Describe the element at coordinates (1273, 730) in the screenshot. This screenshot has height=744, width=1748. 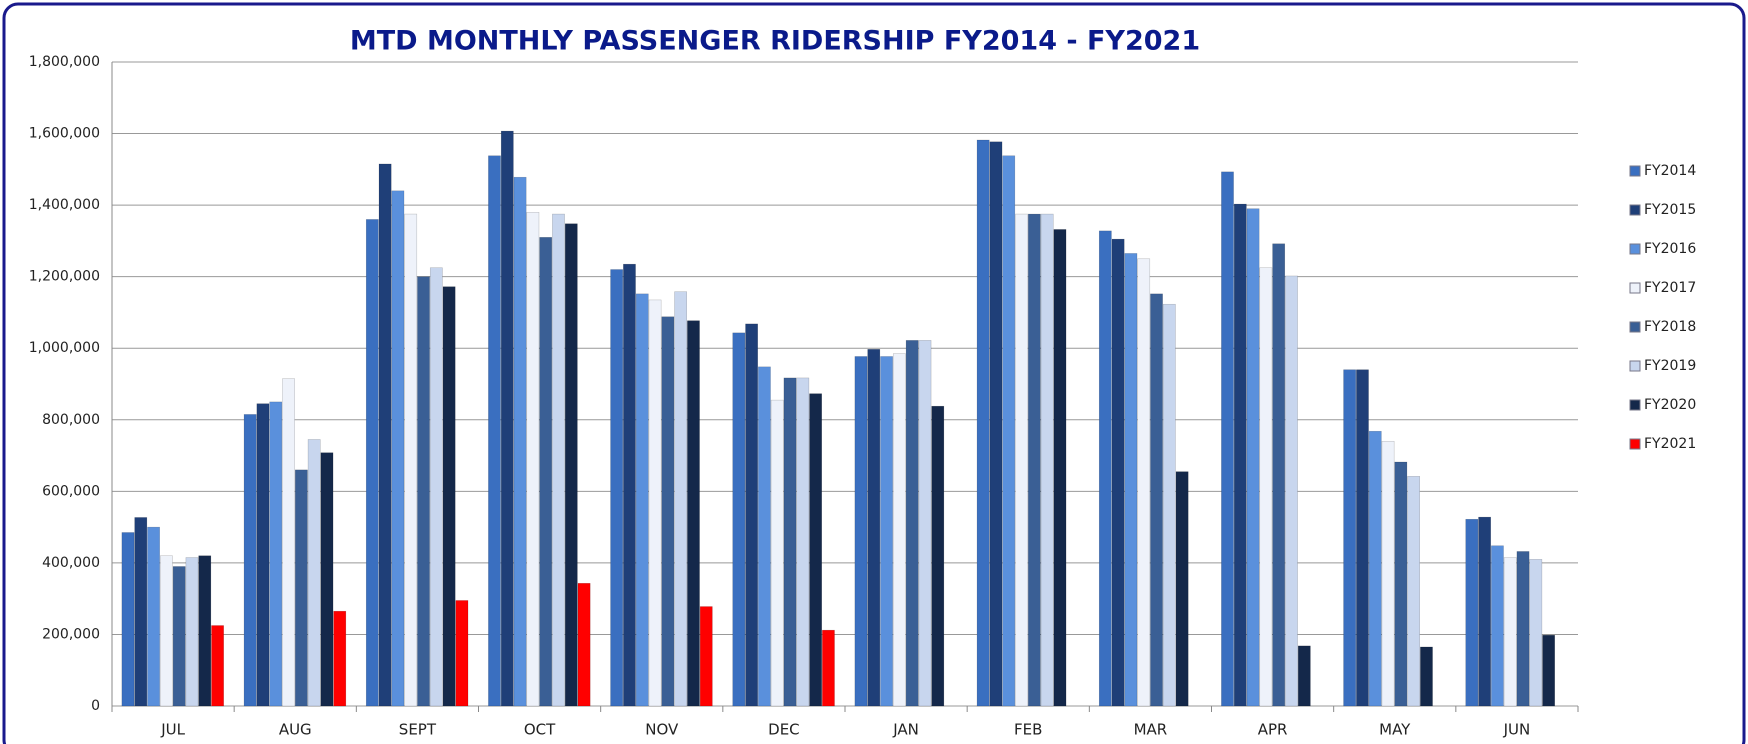
I see `x-tick-label: APR` at that location.